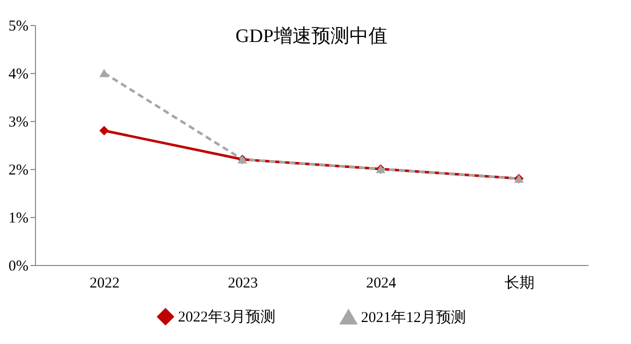  What do you see at coordinates (413, 317) in the screenshot?
I see `legend-label: 2021年12月预测` at bounding box center [413, 317].